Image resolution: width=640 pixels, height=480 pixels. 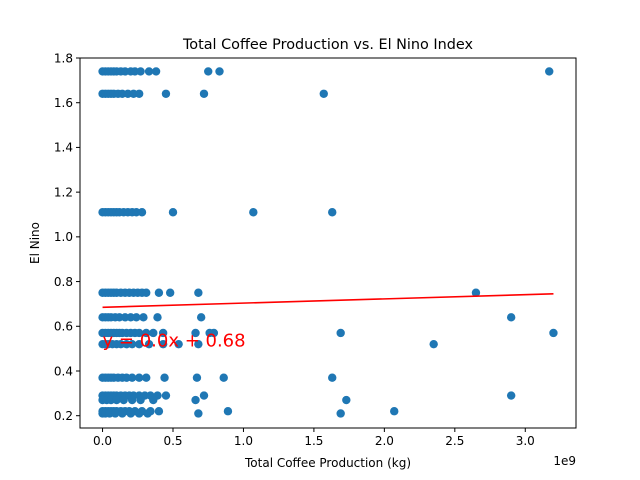 I want to click on y-tick-label: 0.2, so click(x=63, y=416).